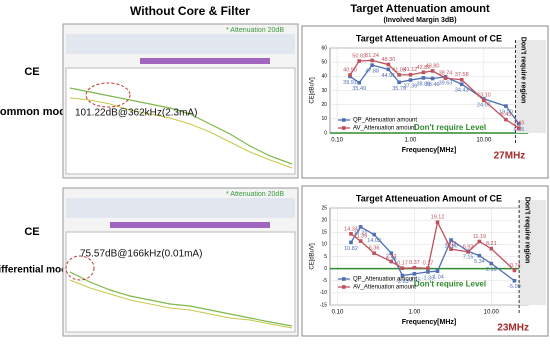 This screenshot has height=345, width=550. Describe the element at coordinates (136, 113) in the screenshot. I see `peak-annotation: 101.22dB@362kHz(2.3mA)` at that location.